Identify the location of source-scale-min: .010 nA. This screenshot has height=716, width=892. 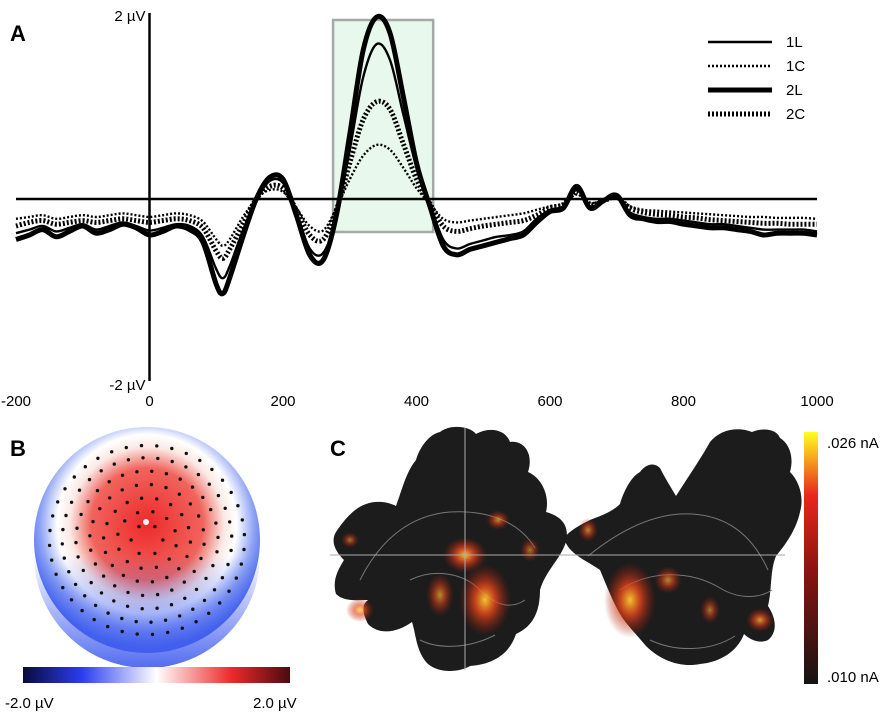
(853, 677).